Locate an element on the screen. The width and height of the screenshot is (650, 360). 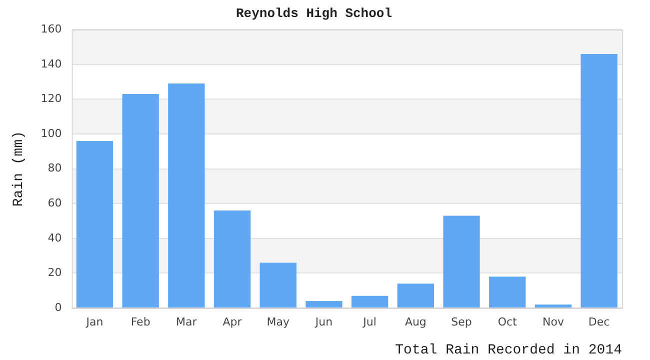
x-tick-label: Jun is located at coordinates (323, 321).